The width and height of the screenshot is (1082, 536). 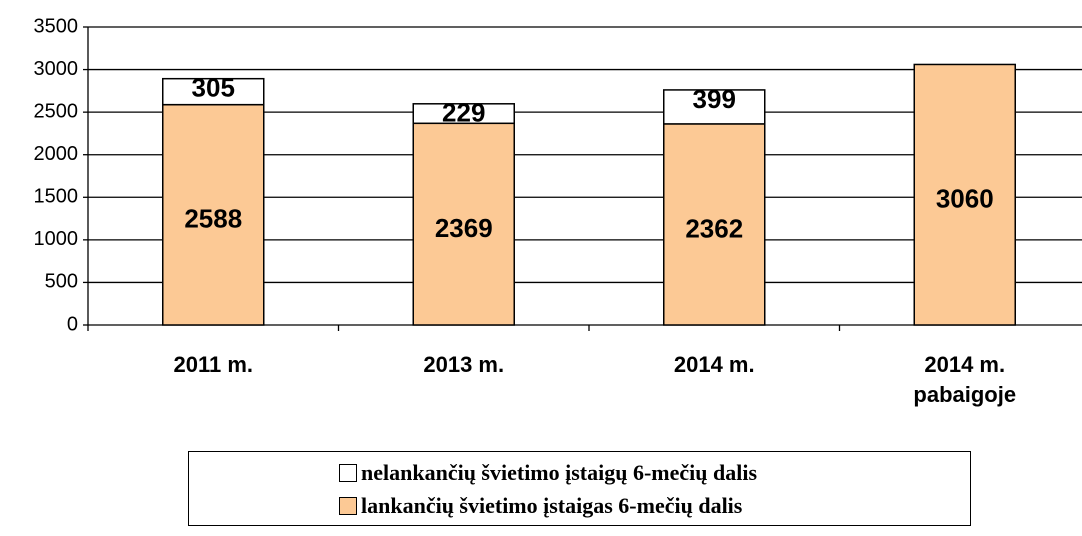 What do you see at coordinates (464, 364) in the screenshot?
I see `x-tick-label: 2013 m.` at bounding box center [464, 364].